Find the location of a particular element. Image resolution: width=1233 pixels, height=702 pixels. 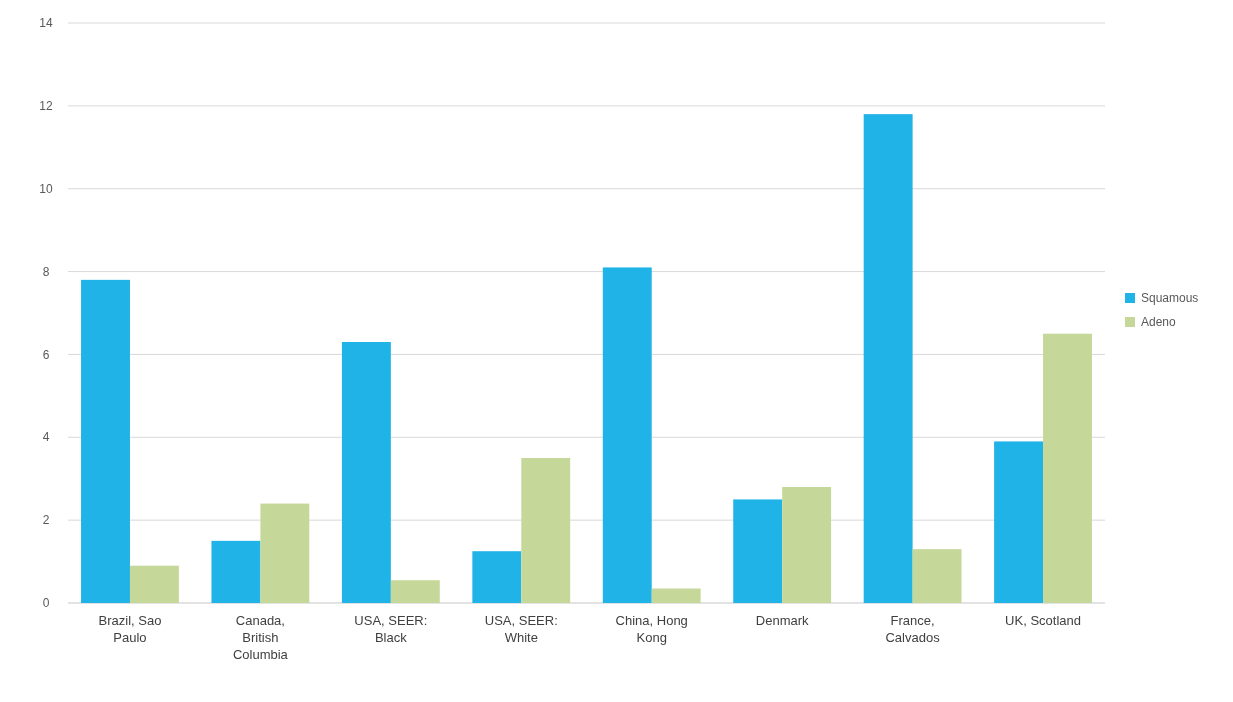

x-tick-label: Denmark is located at coordinates (782, 620).